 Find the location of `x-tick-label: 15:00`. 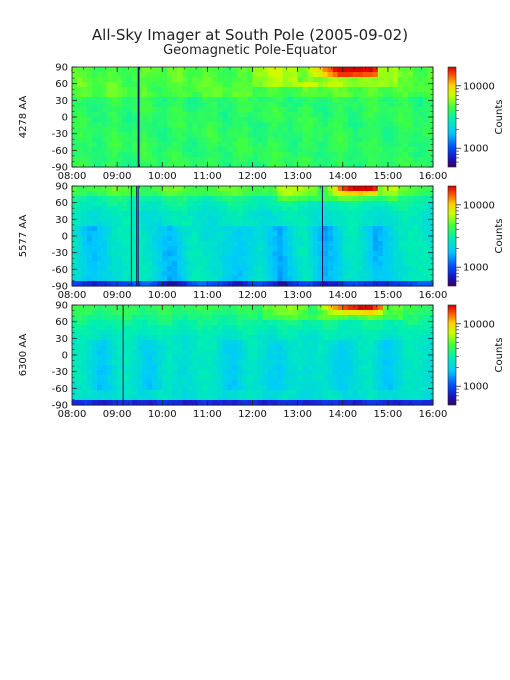

x-tick-label: 15:00 is located at coordinates (387, 414).